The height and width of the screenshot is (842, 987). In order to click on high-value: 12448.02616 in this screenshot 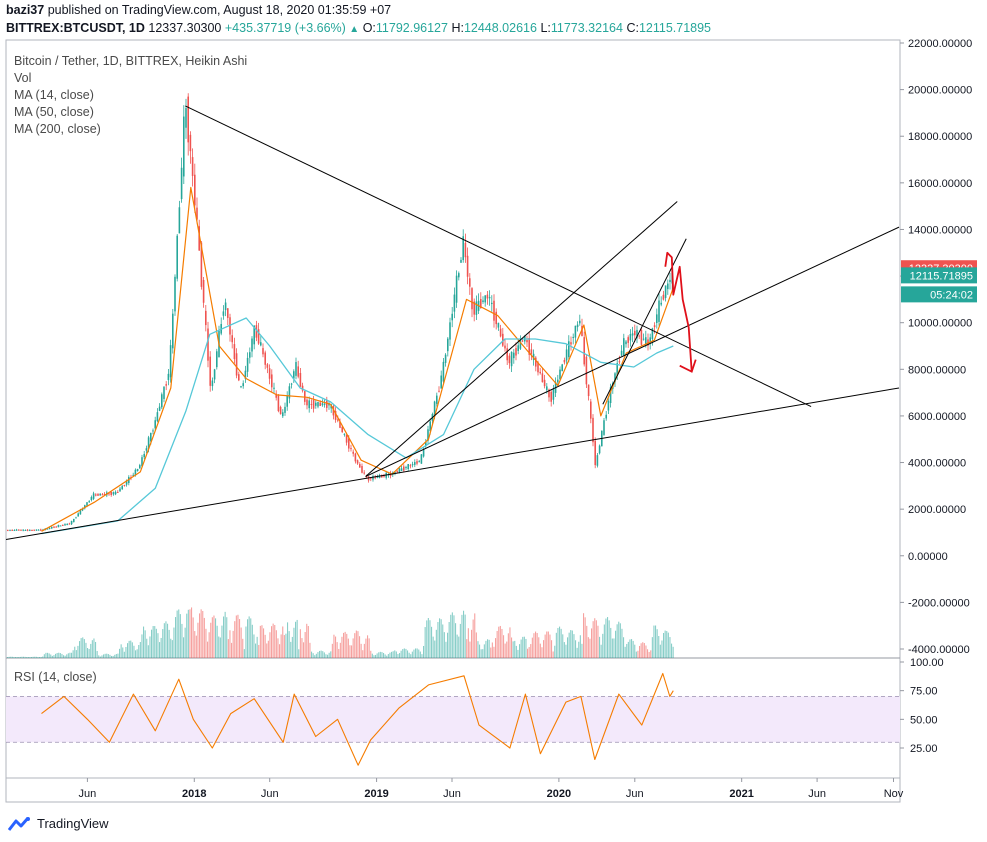, I will do `click(500, 28)`.